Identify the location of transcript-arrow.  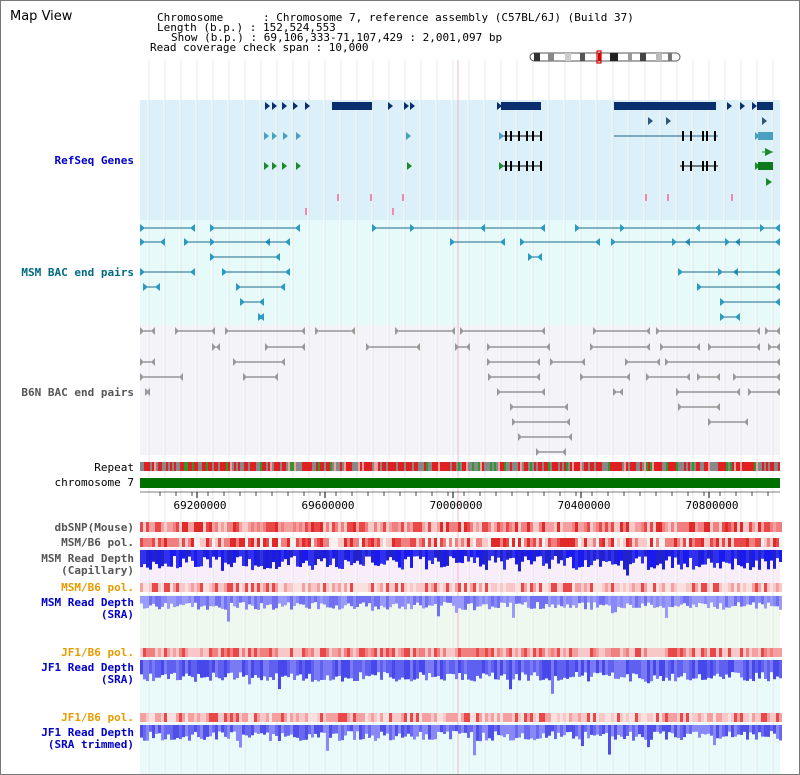
(298, 136).